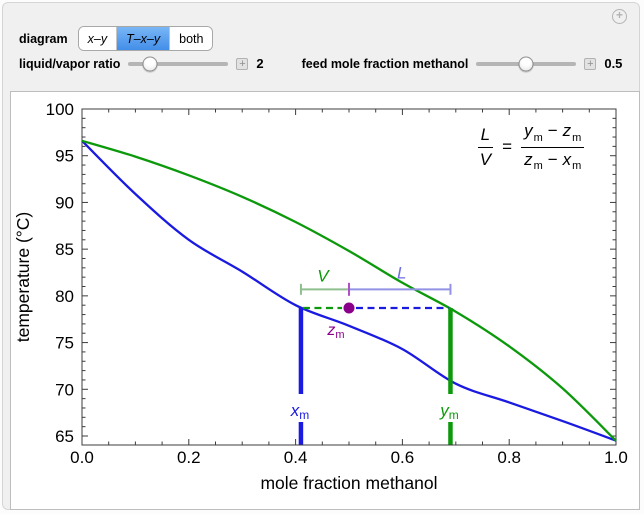  What do you see at coordinates (189, 457) in the screenshot?
I see `x-tick-label: 0.2` at bounding box center [189, 457].